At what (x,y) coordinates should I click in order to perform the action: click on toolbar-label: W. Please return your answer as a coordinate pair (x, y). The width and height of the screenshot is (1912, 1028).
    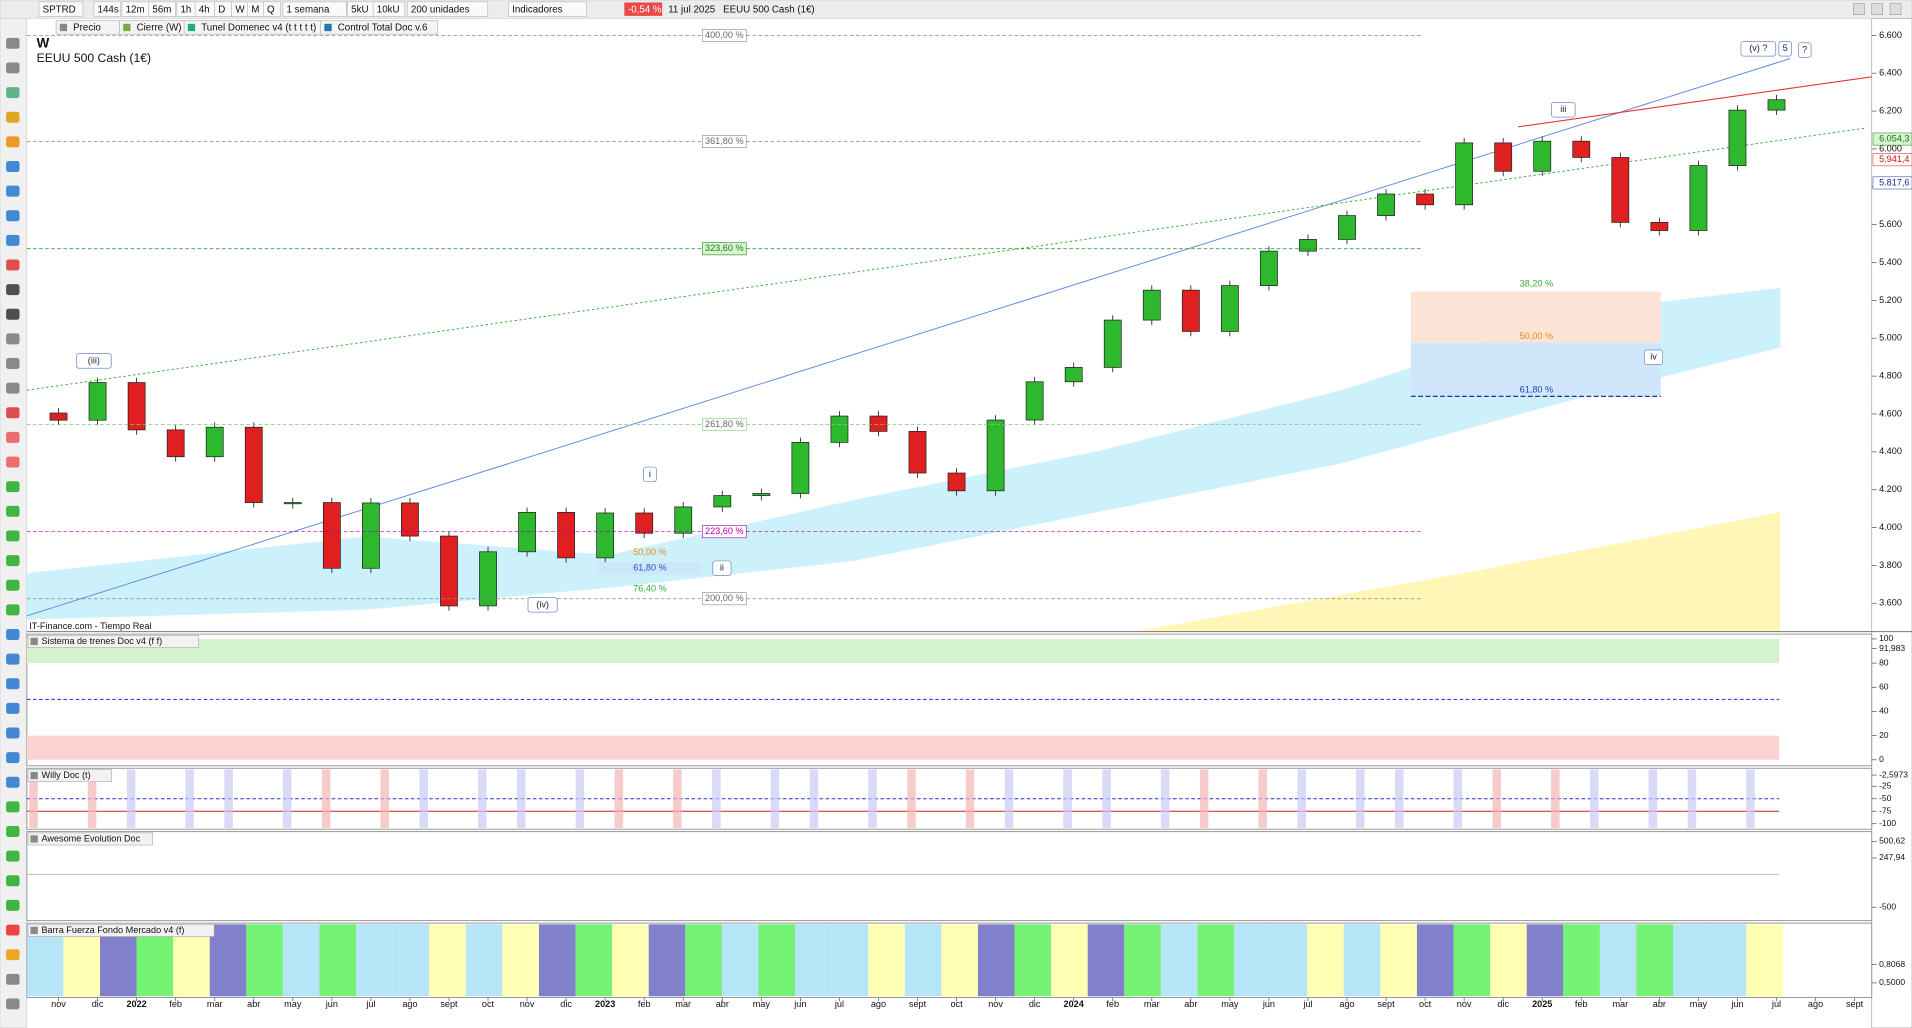
    Looking at the image, I should click on (240, 9).